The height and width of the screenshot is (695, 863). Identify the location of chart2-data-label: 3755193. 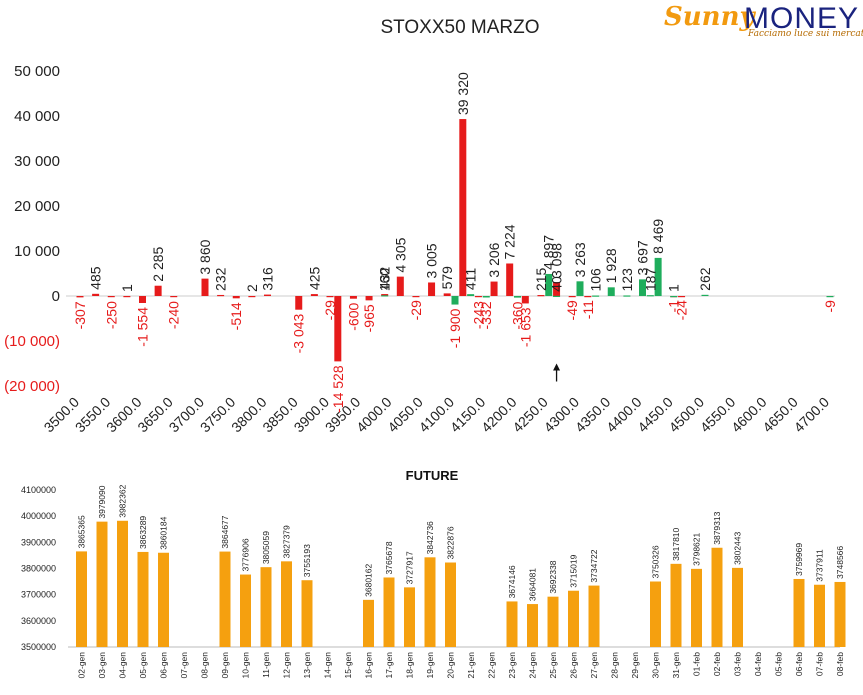
(307, 560).